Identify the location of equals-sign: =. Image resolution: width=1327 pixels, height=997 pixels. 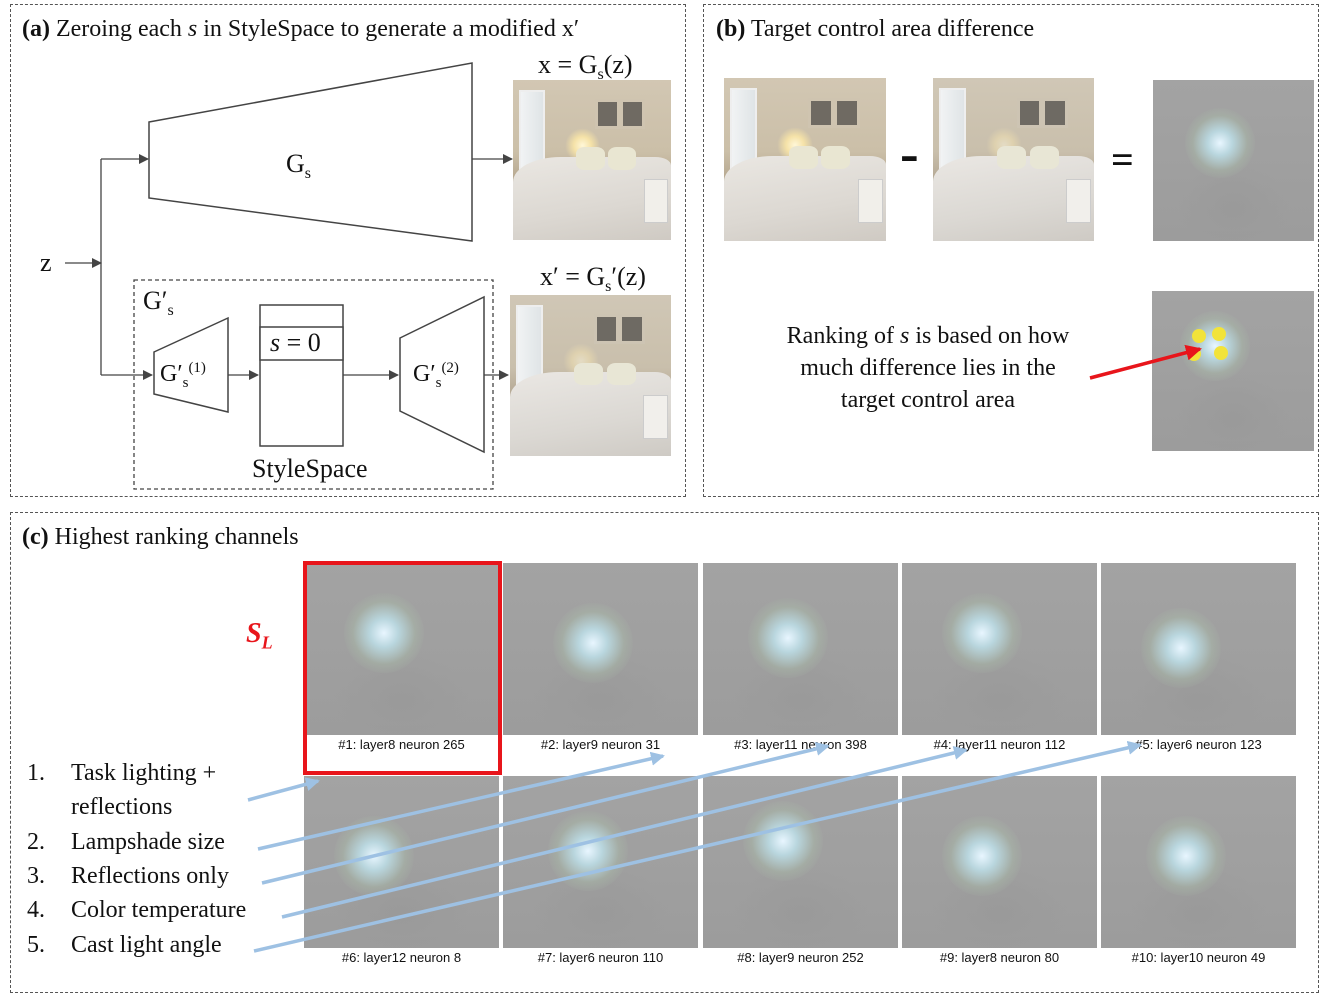
(1122, 159).